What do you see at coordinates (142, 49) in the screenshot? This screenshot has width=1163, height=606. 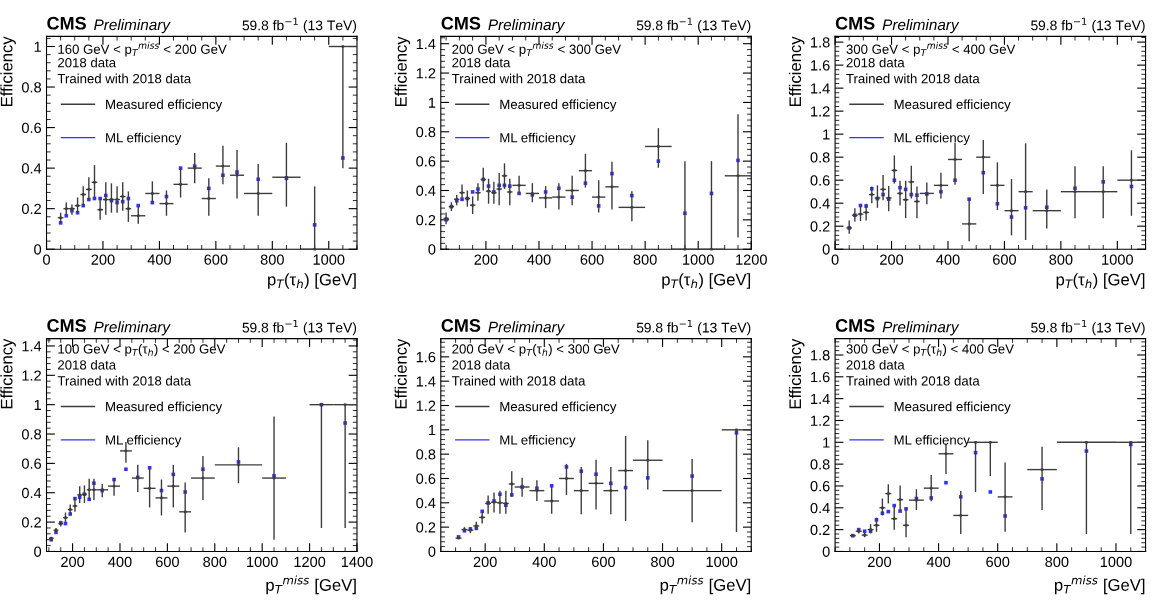 I see `annotation: 160 GeV < p$_{T}$$^{miss}$ < 200 GeV` at bounding box center [142, 49].